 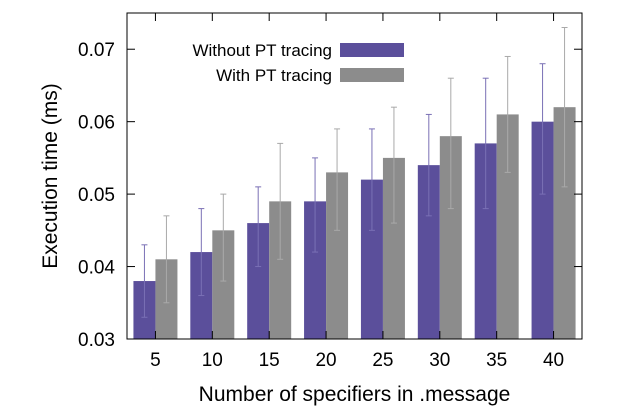 What do you see at coordinates (298, 63) in the screenshot?
I see `legend: Without PT tracing With PT tracing` at bounding box center [298, 63].